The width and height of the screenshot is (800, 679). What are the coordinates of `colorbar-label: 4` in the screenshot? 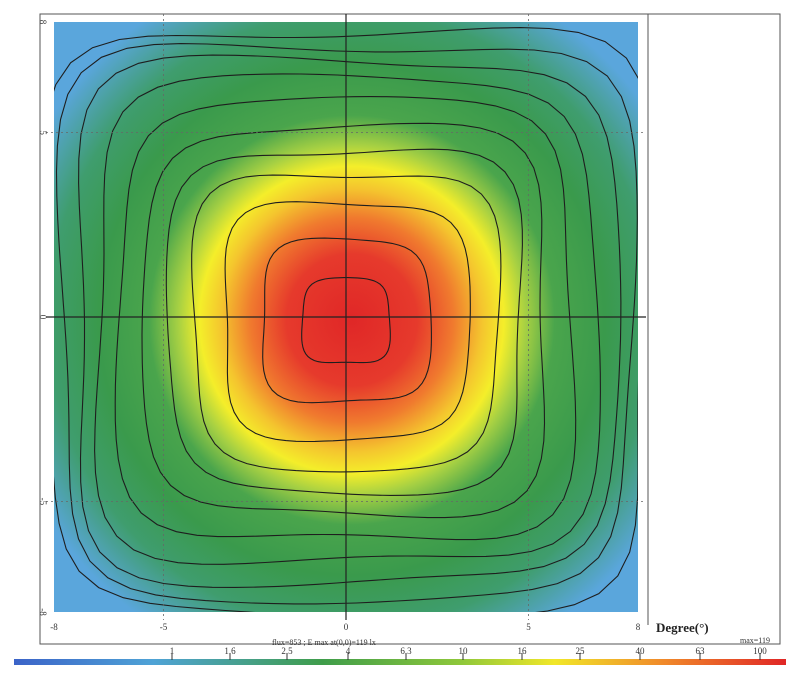 It's located at (348, 651).